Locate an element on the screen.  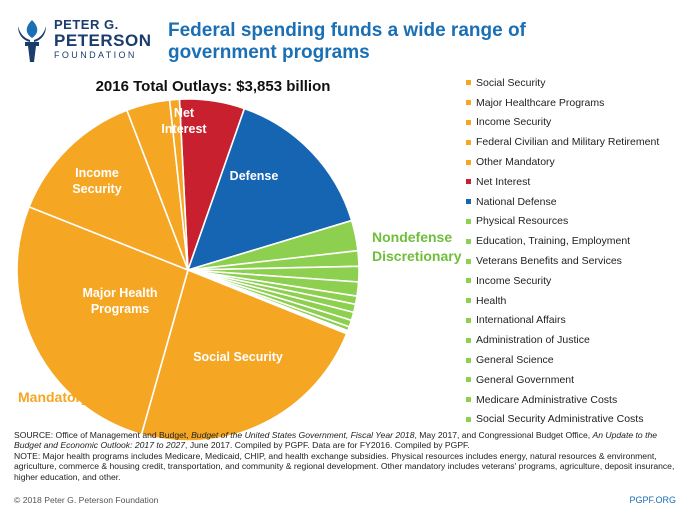
copyright-text: © 2018 Peter G. Peterson Foundation is located at coordinates (86, 500).